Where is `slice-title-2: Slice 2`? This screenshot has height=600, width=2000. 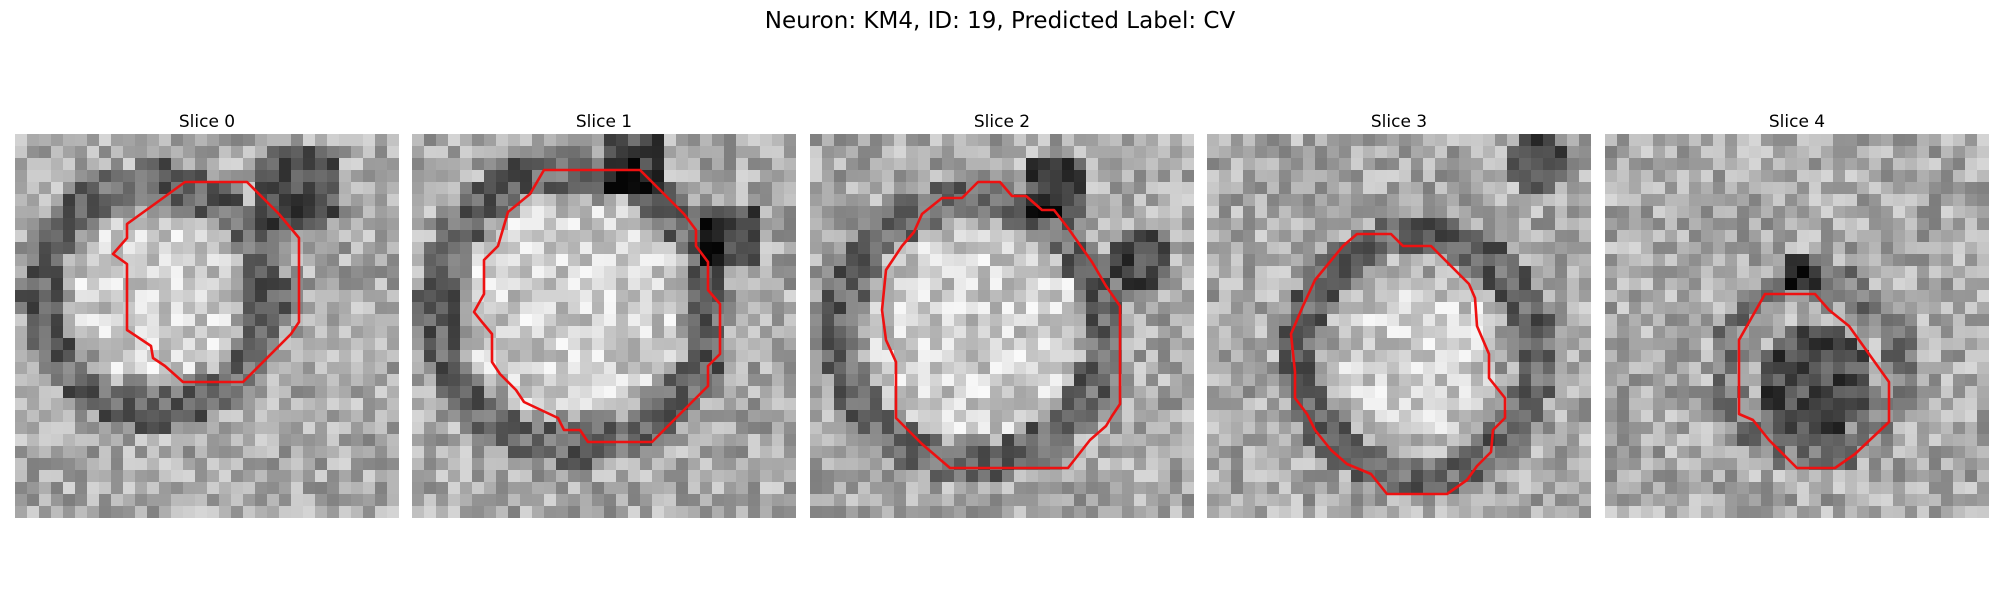 slice-title-2: Slice 2 is located at coordinates (1002, 122).